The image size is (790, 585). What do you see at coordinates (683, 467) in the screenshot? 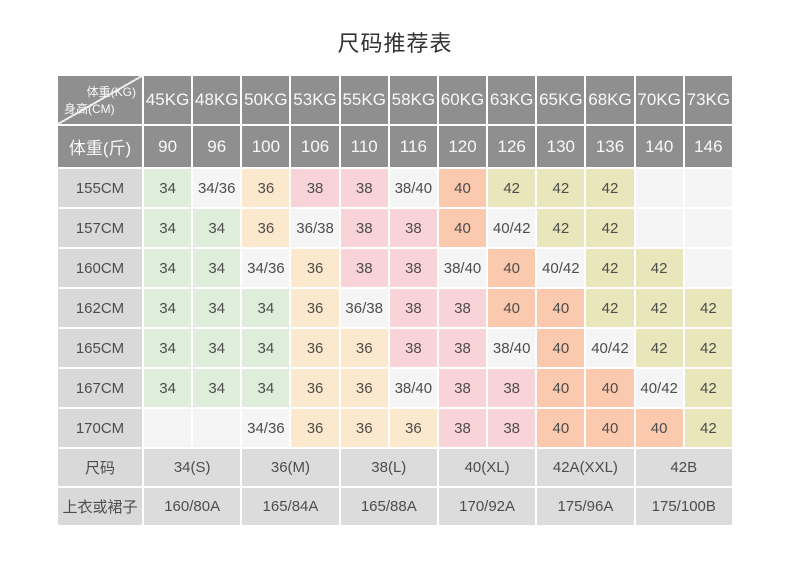
I see `size-code-cell: 42B` at bounding box center [683, 467].